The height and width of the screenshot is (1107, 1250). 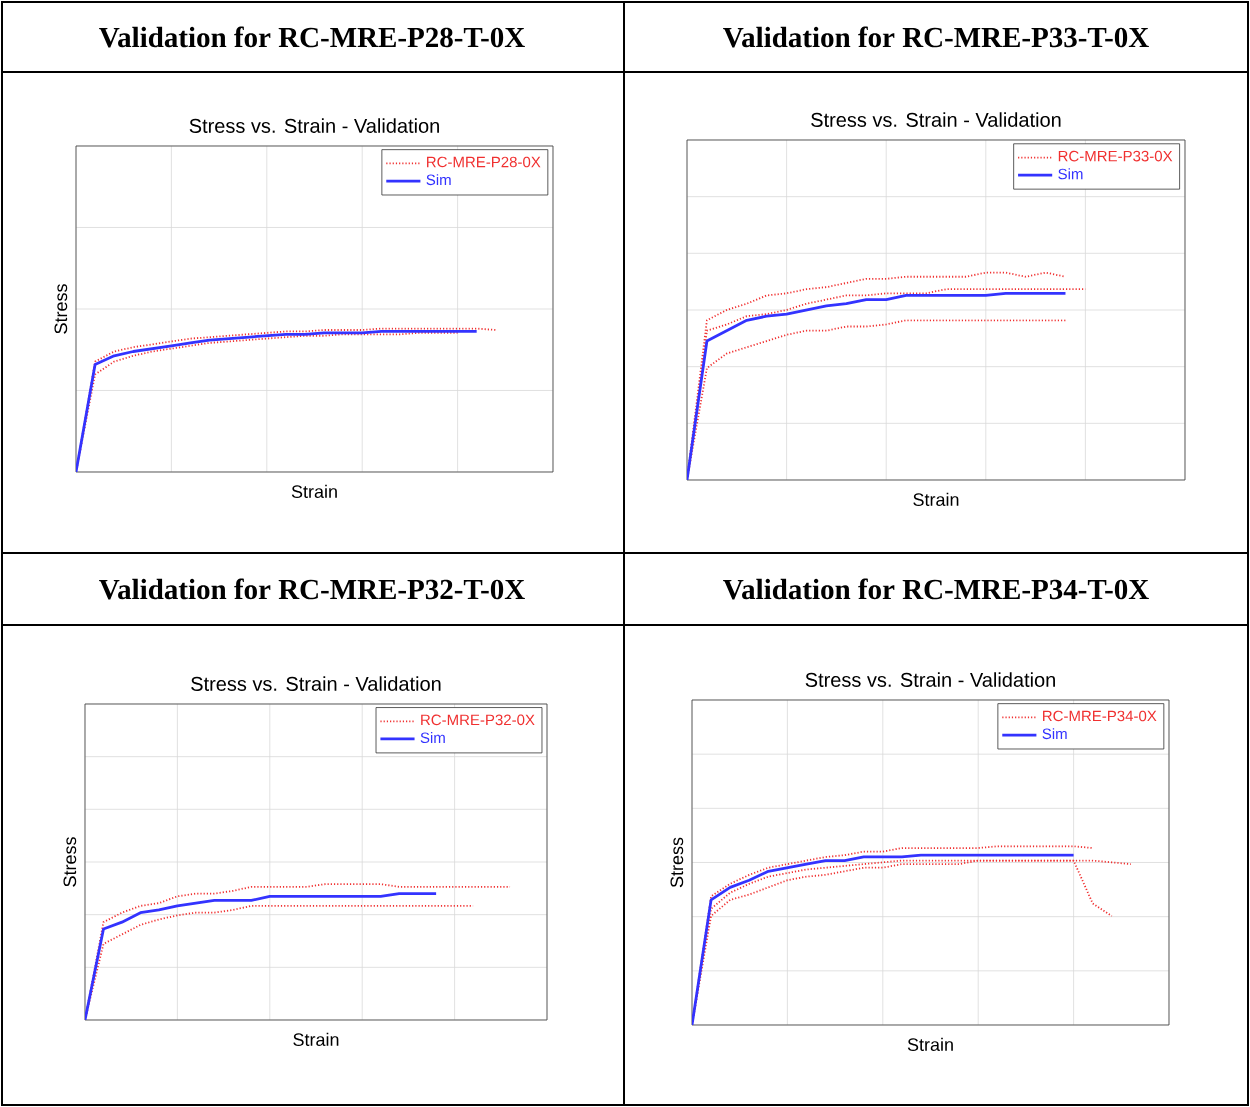 What do you see at coordinates (312, 589) in the screenshot?
I see `chart-title: Validation for RC-MRE-P32-T-0X` at bounding box center [312, 589].